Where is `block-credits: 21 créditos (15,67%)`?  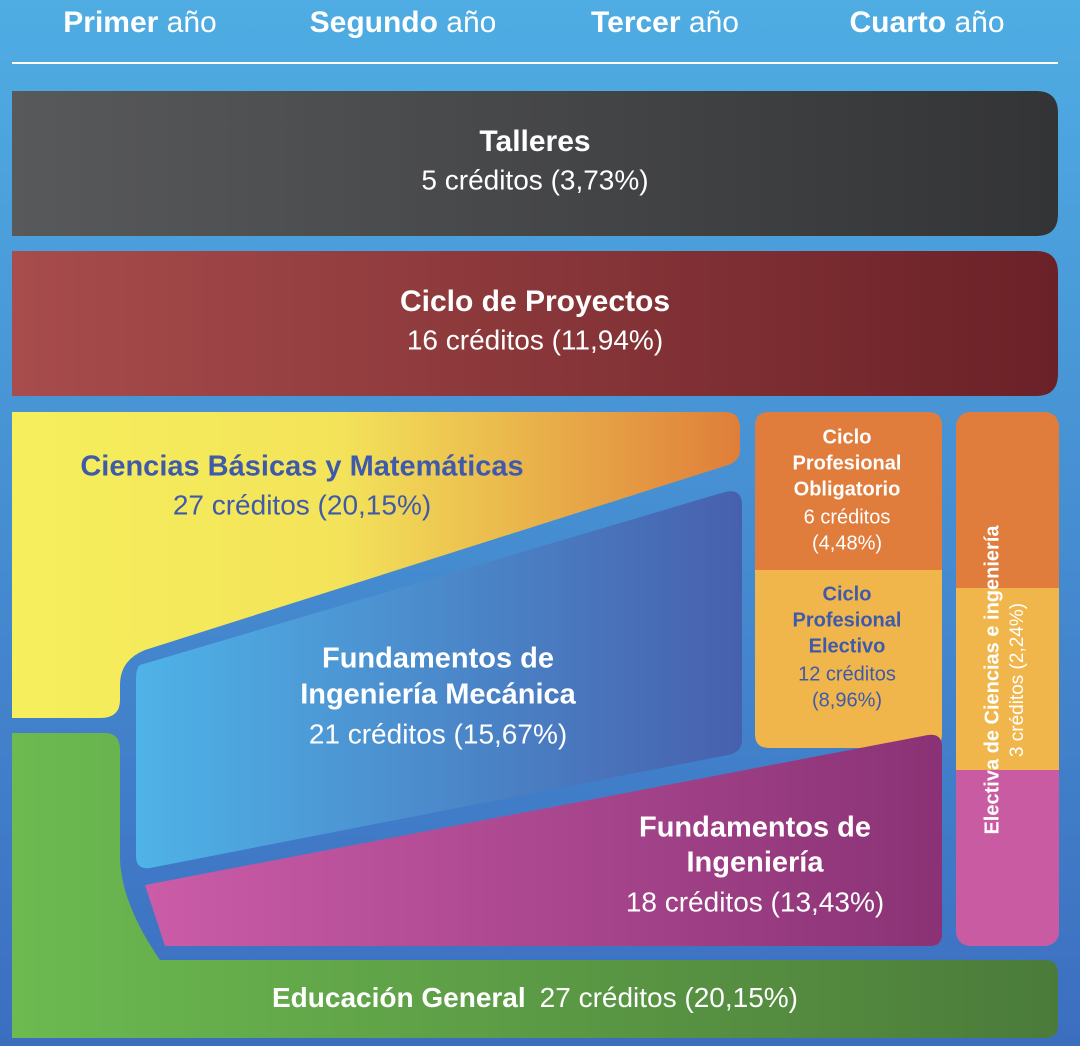
block-credits: 21 créditos (15,67%) is located at coordinates (438, 733).